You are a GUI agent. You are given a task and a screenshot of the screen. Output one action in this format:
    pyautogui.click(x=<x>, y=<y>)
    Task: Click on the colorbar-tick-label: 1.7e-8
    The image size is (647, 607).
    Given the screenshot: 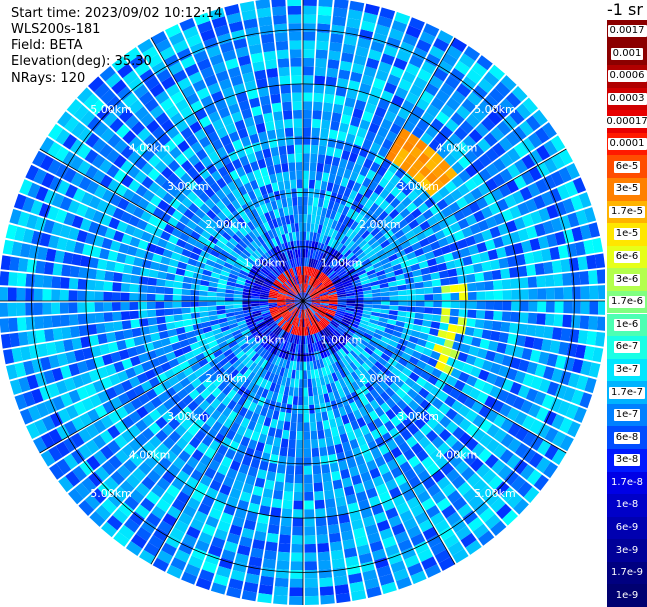 What is the action you would take?
    pyautogui.click(x=627, y=482)
    